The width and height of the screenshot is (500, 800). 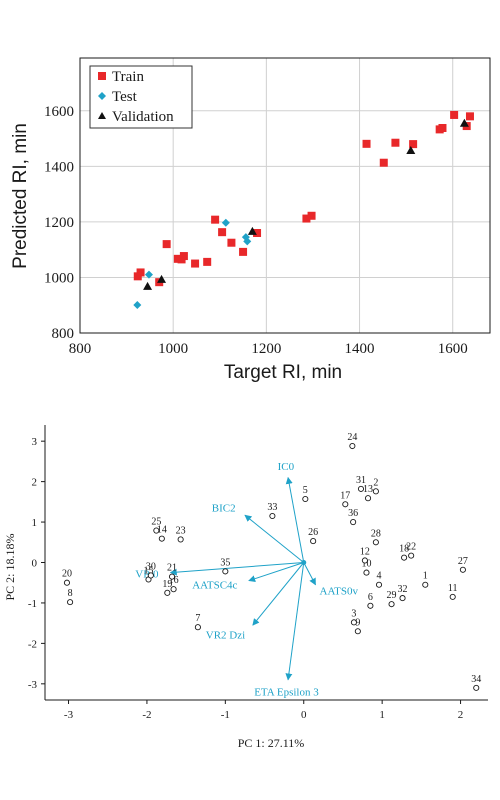 I want to click on legend-marker-validation, so click(x=102, y=115).